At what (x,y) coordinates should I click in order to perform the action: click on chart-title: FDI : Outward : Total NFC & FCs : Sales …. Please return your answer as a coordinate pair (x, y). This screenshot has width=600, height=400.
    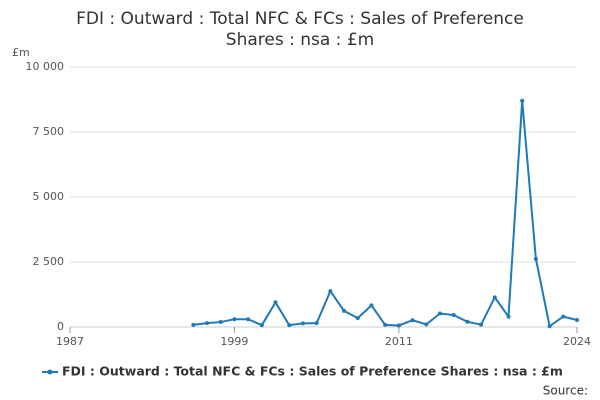
    Looking at the image, I should click on (300, 19).